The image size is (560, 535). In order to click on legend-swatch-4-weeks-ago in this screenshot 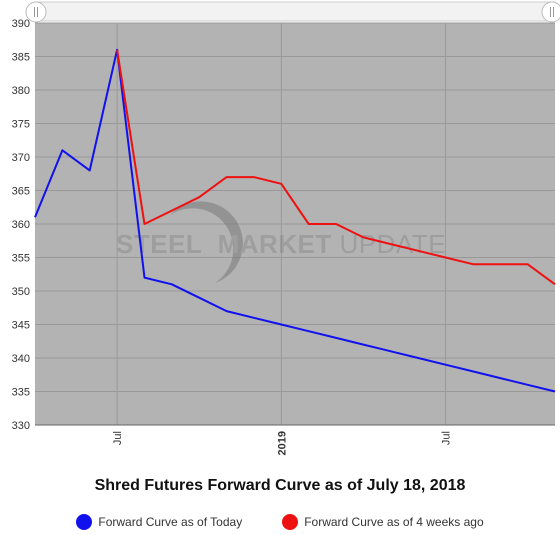, I will do `click(290, 522)`.